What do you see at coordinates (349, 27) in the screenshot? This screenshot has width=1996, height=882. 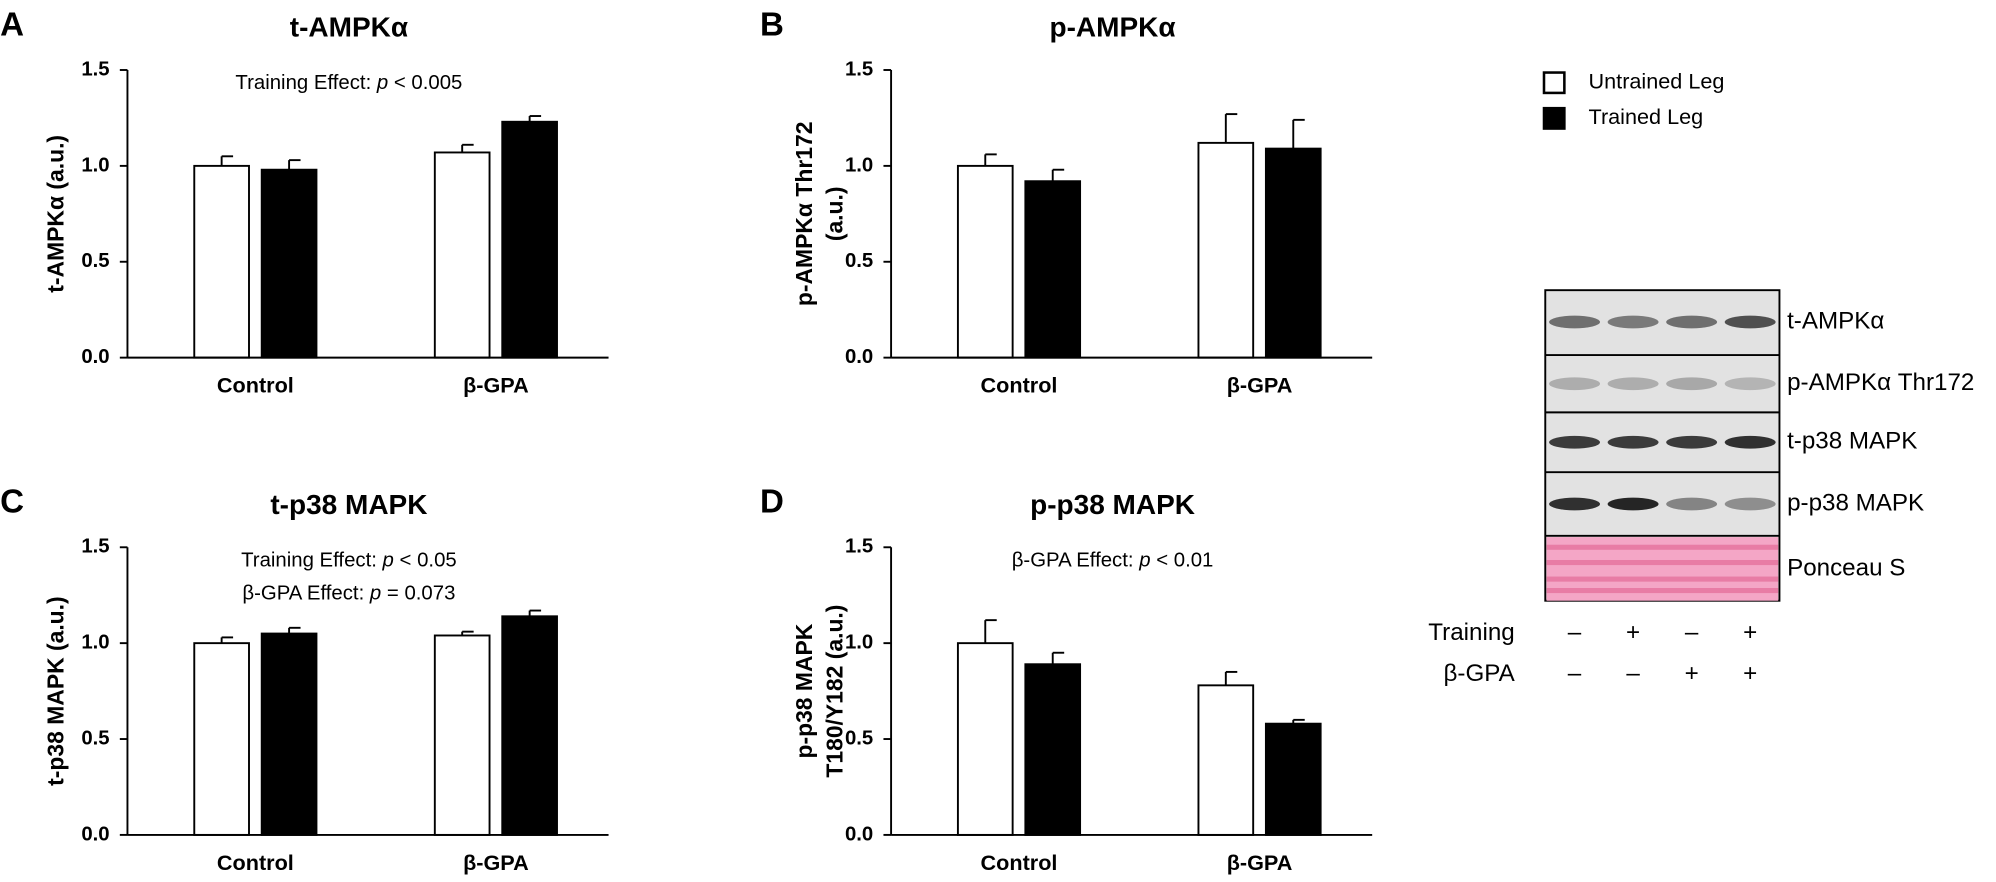 I see `chart-title: t-AMPKα` at bounding box center [349, 27].